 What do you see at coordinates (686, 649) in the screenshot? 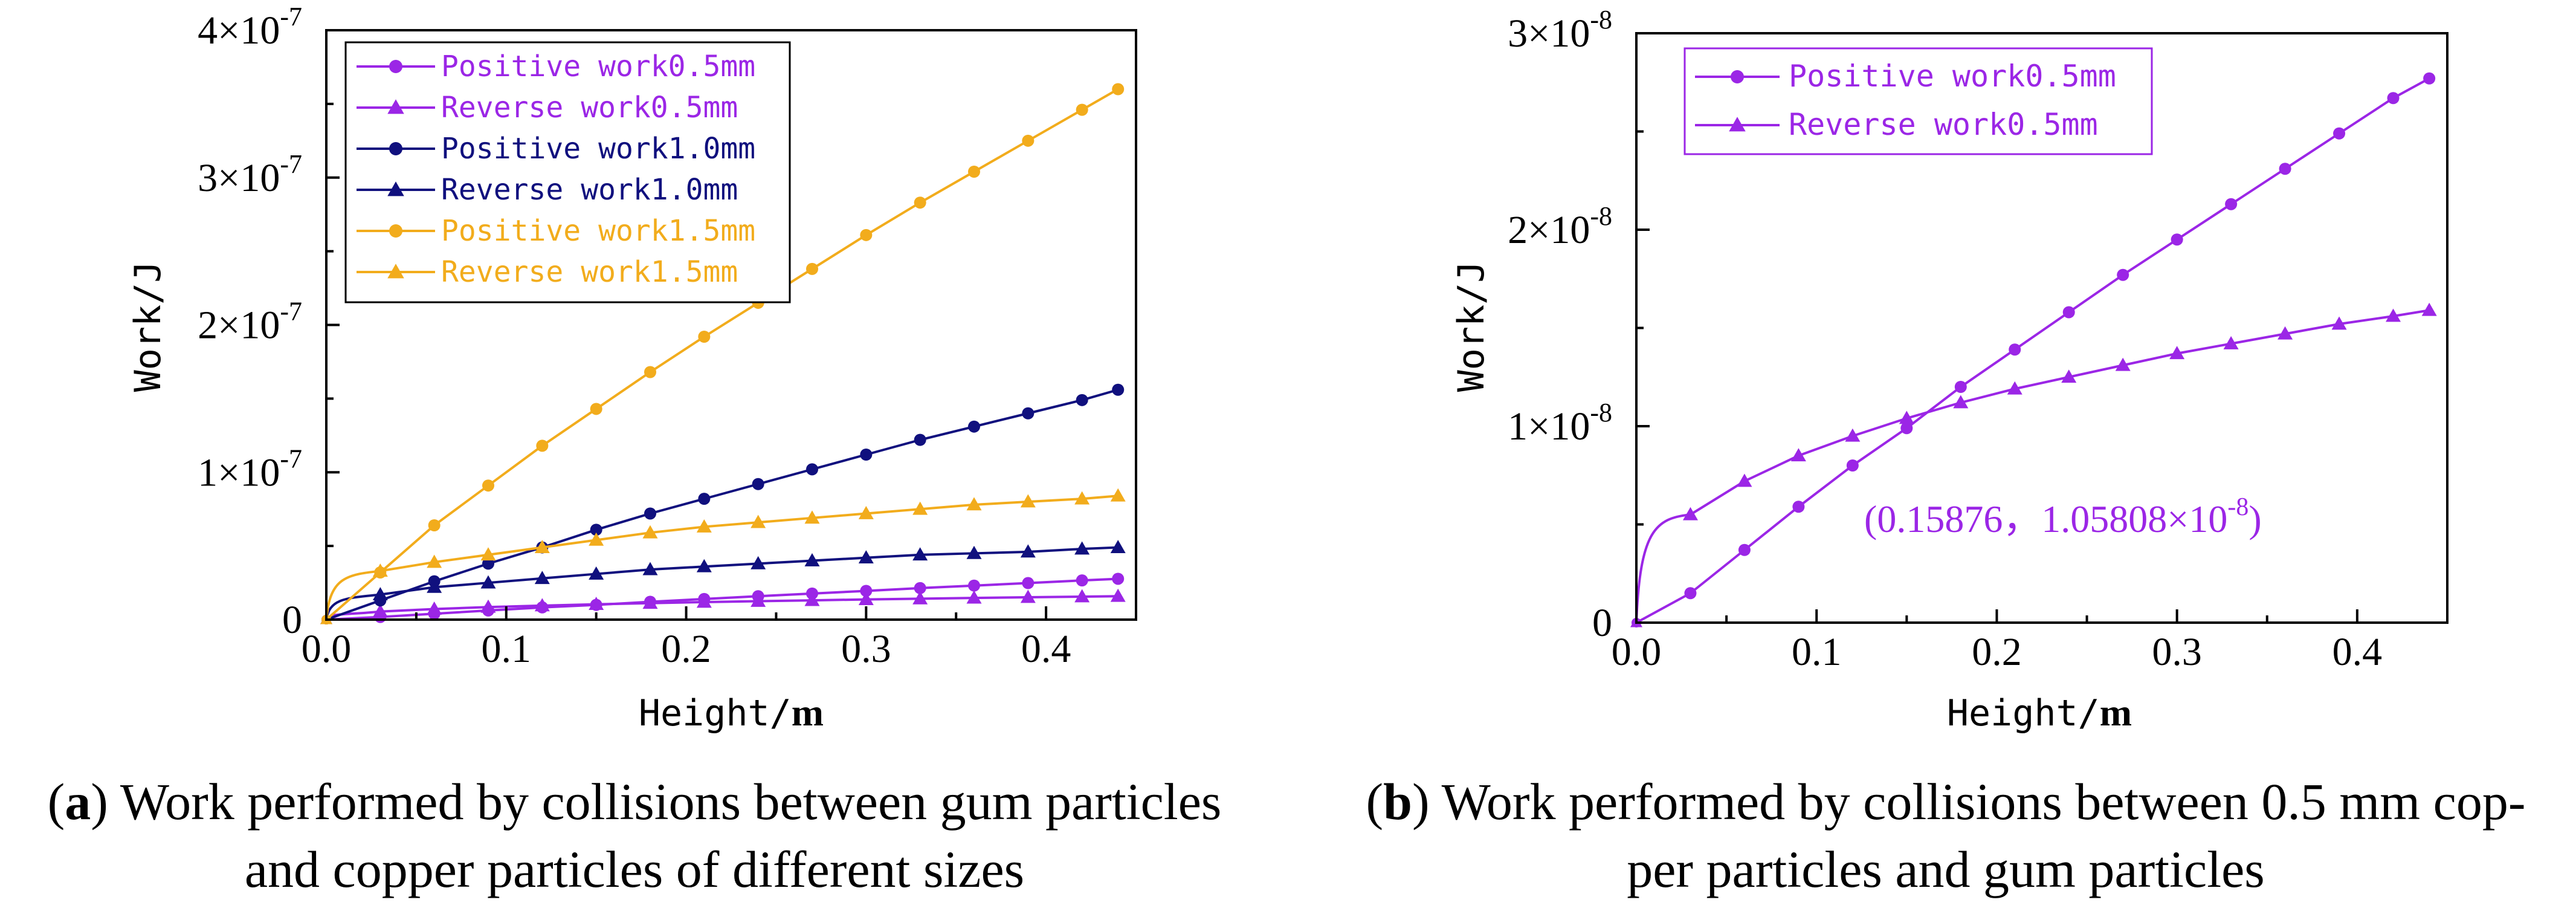
I see `chart-a-x-tick-label: 0.2` at bounding box center [686, 649].